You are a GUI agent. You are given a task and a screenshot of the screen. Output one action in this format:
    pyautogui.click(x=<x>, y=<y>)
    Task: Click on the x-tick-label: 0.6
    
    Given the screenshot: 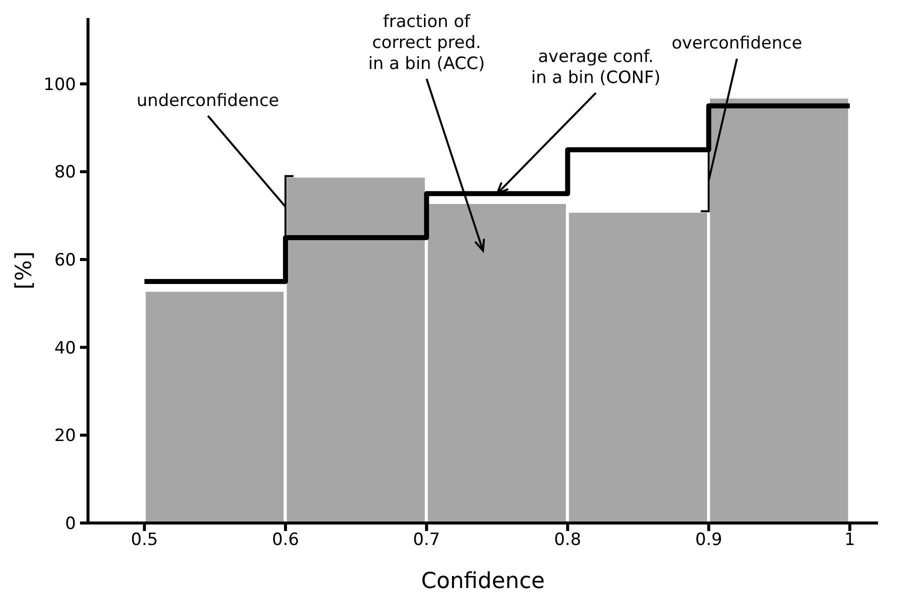 What is the action you would take?
    pyautogui.click(x=286, y=540)
    